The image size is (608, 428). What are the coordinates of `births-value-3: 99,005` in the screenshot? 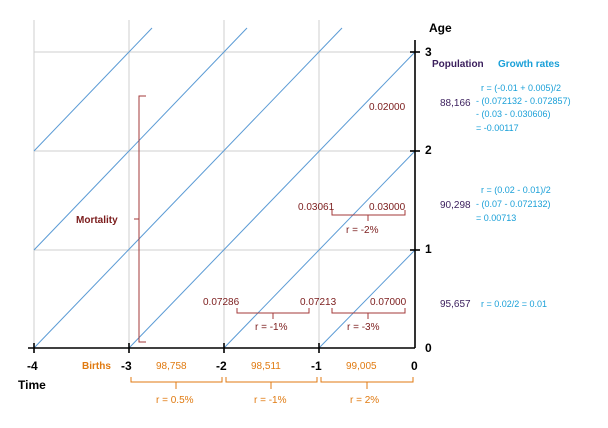 It's located at (361, 366).